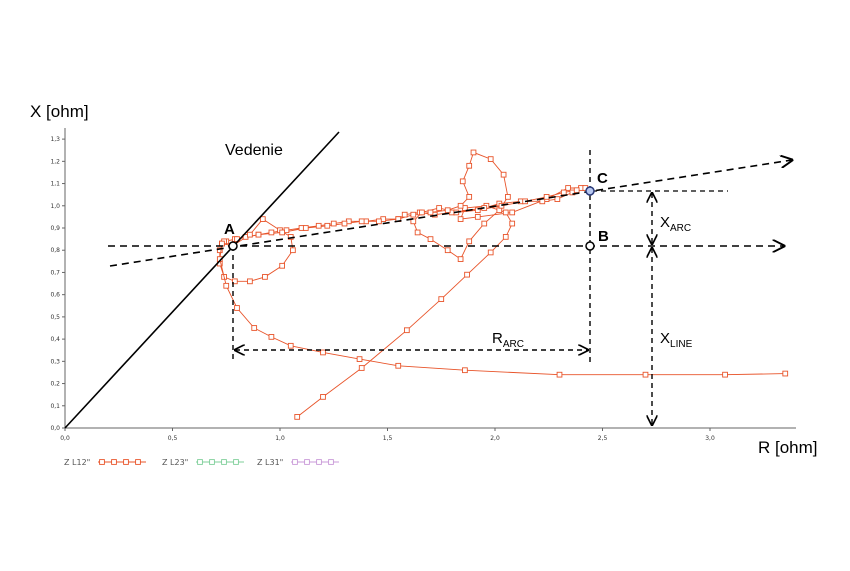 Image resolution: width=850 pixels, height=571 pixels. What do you see at coordinates (55, 161) in the screenshot?
I see `y-tick-label: 1,2` at bounding box center [55, 161].